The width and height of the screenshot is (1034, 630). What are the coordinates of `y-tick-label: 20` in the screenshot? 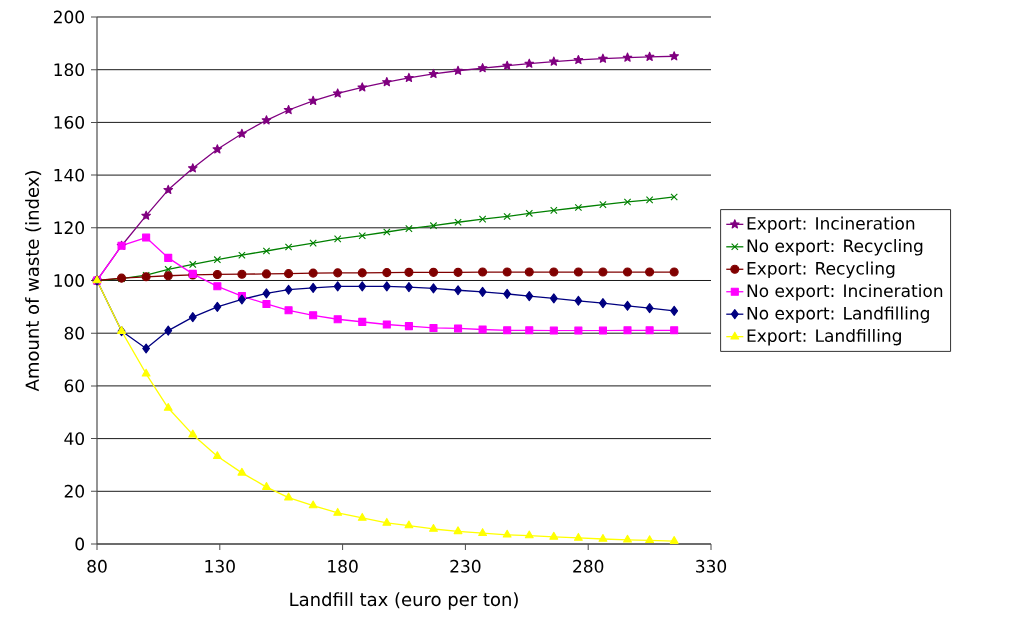 It's located at (74, 491).